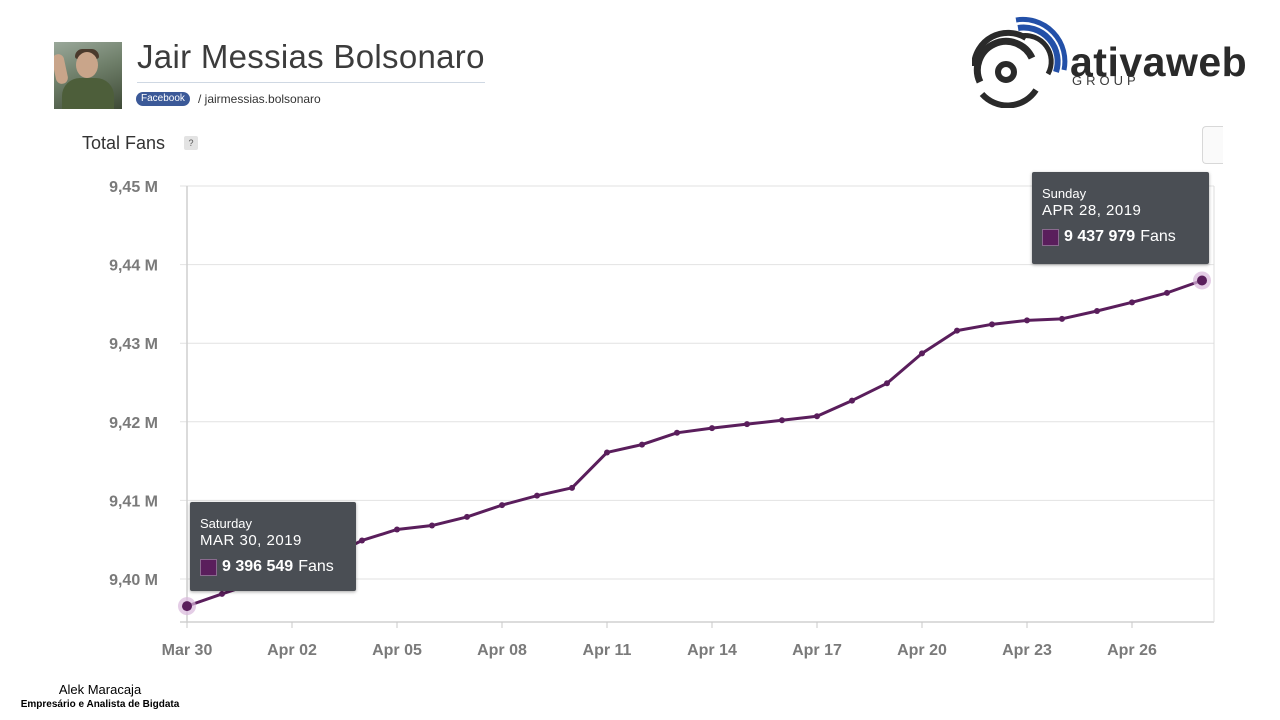 The height and width of the screenshot is (720, 1280). I want to click on y-tick-label: 9,43 M, so click(133, 344).